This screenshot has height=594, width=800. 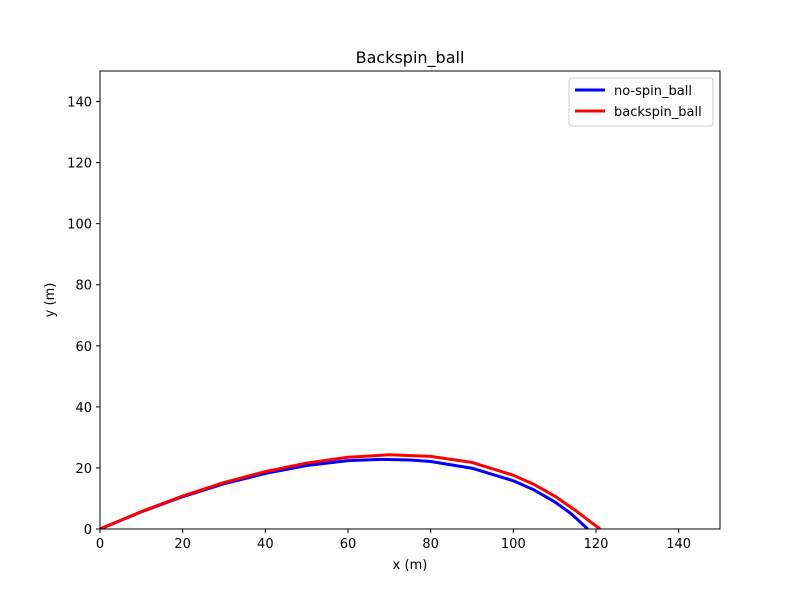 What do you see at coordinates (100, 544) in the screenshot?
I see `x-tick-label: 0` at bounding box center [100, 544].